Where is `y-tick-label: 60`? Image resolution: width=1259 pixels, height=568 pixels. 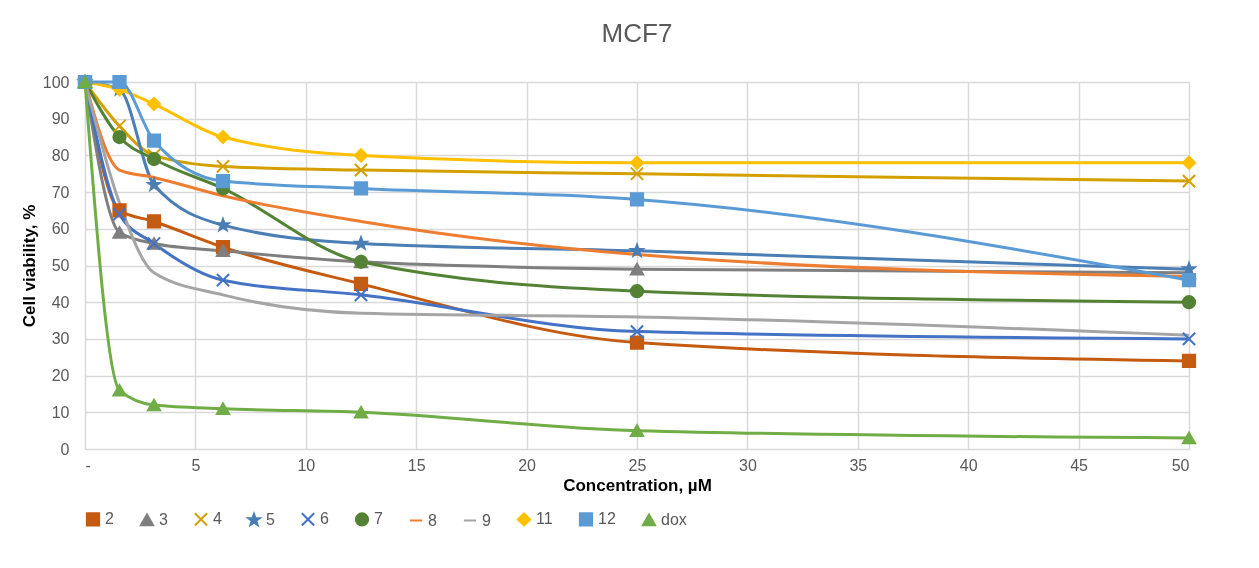
y-tick-label: 60 is located at coordinates (60, 229).